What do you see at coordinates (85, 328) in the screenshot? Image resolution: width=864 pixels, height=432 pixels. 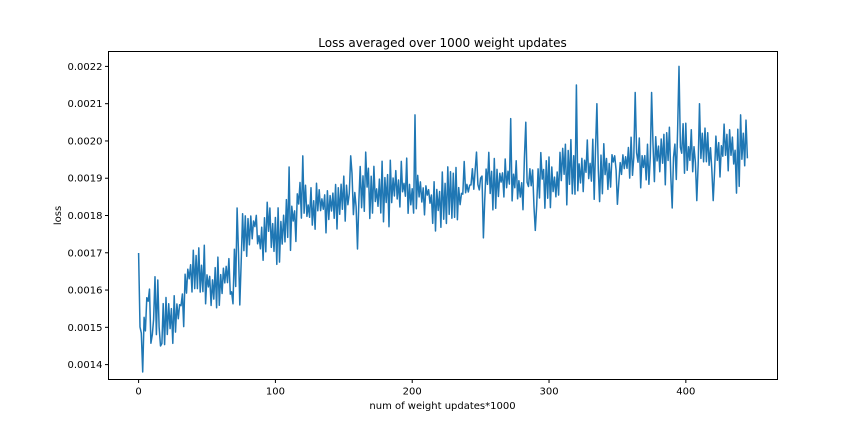 I see `y-tick-label: 0.0015` at bounding box center [85, 328].